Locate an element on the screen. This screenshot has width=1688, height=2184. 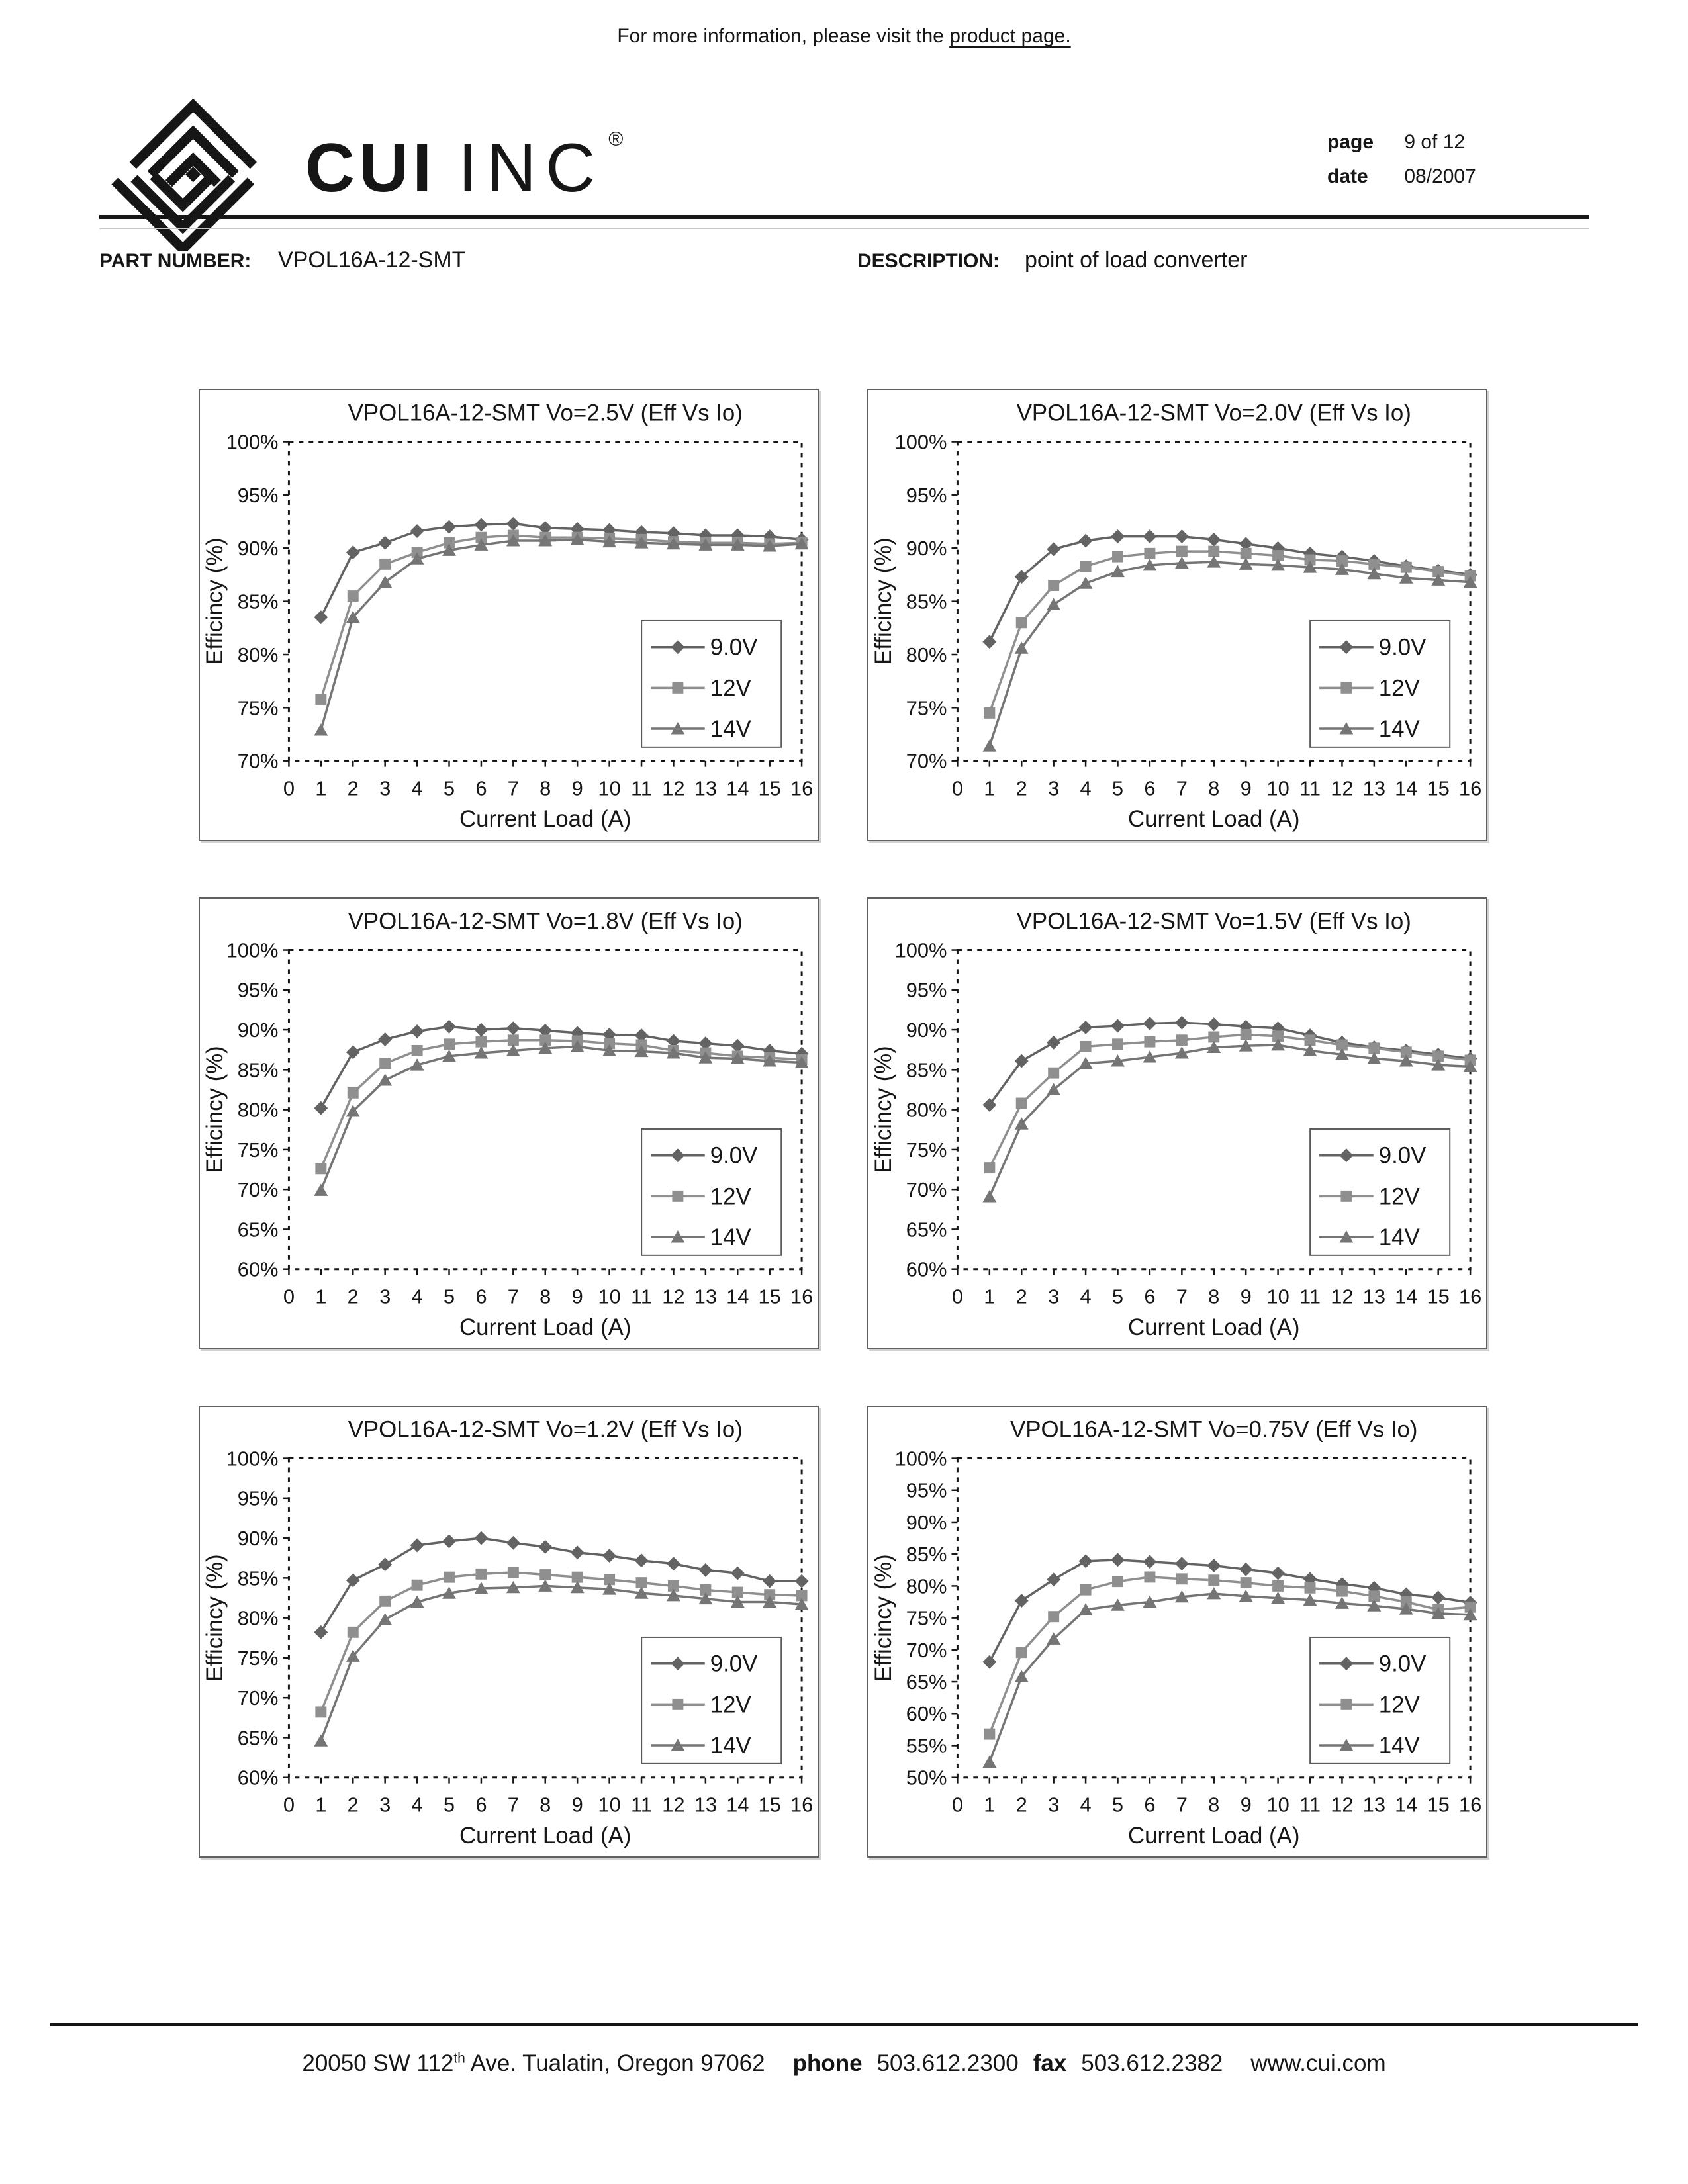
svg-text: 12V is located at coordinates (731, 688).